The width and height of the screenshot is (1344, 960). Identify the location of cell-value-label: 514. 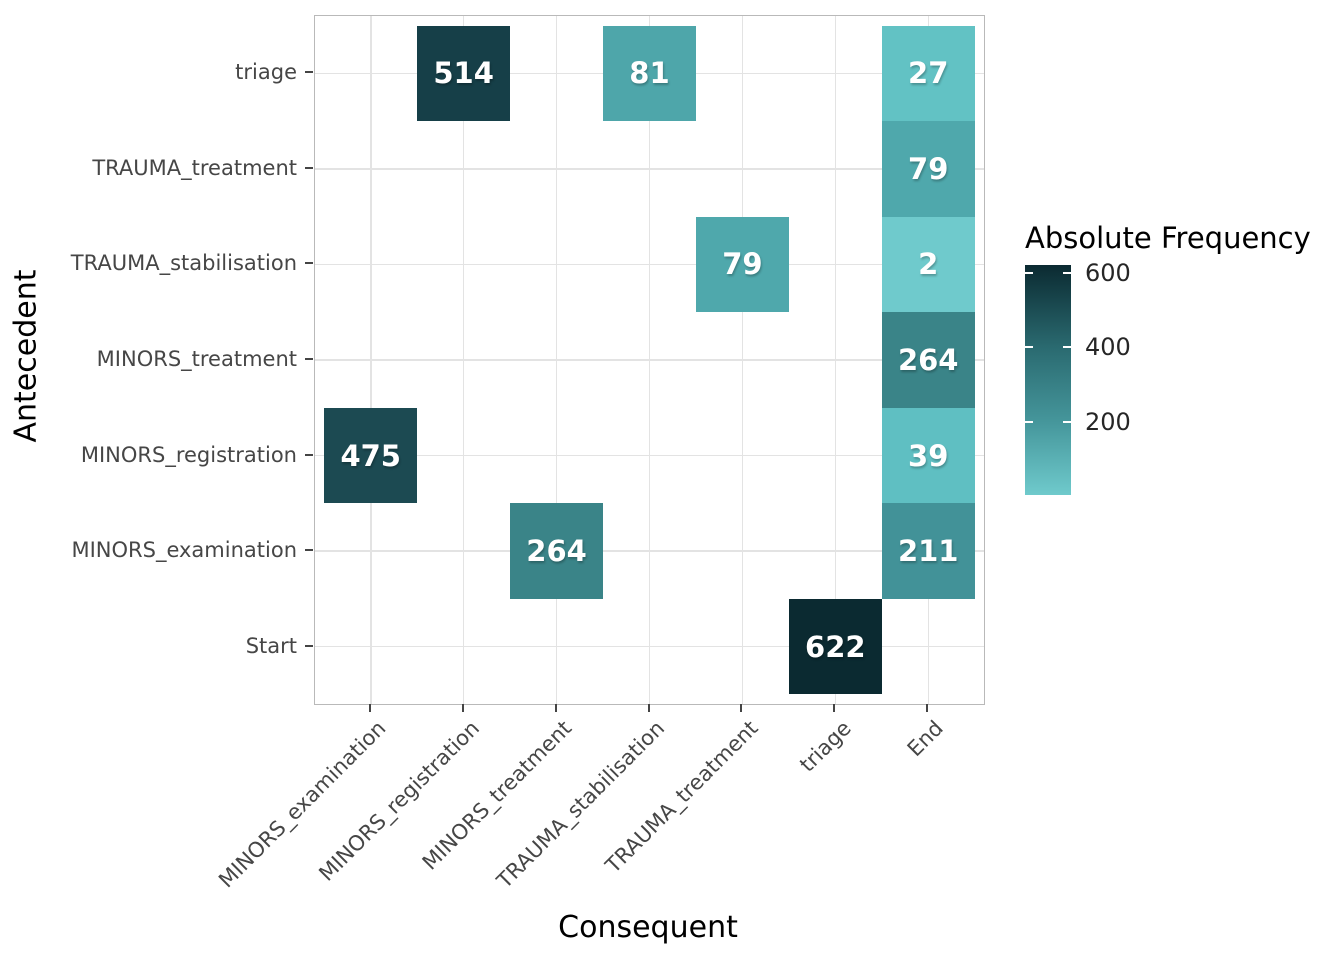
(463, 73).